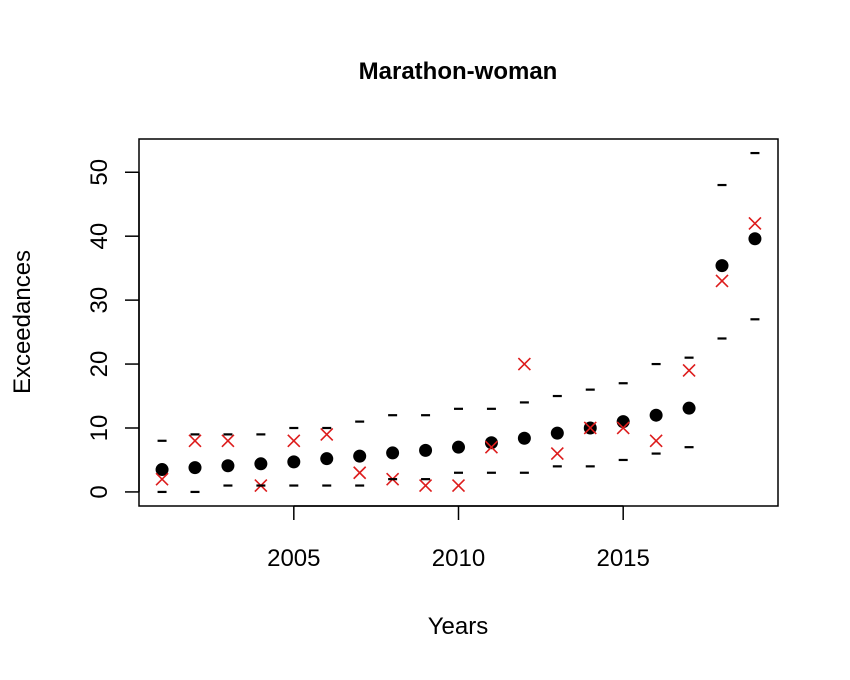  I want to click on y-tick-label: 40, so click(99, 236).